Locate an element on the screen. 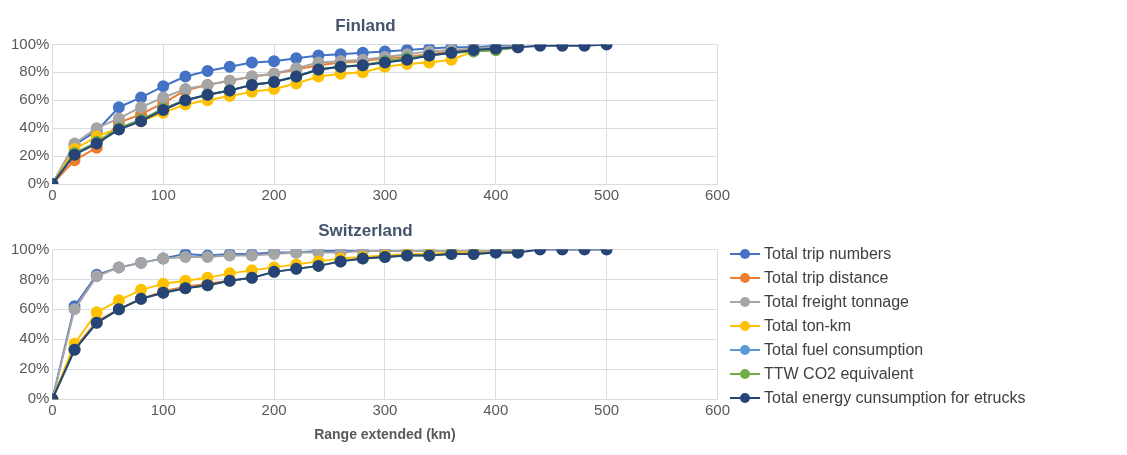 This screenshot has width=1127, height=455. x-axis-title: Range extended (km) is located at coordinates (385, 434).